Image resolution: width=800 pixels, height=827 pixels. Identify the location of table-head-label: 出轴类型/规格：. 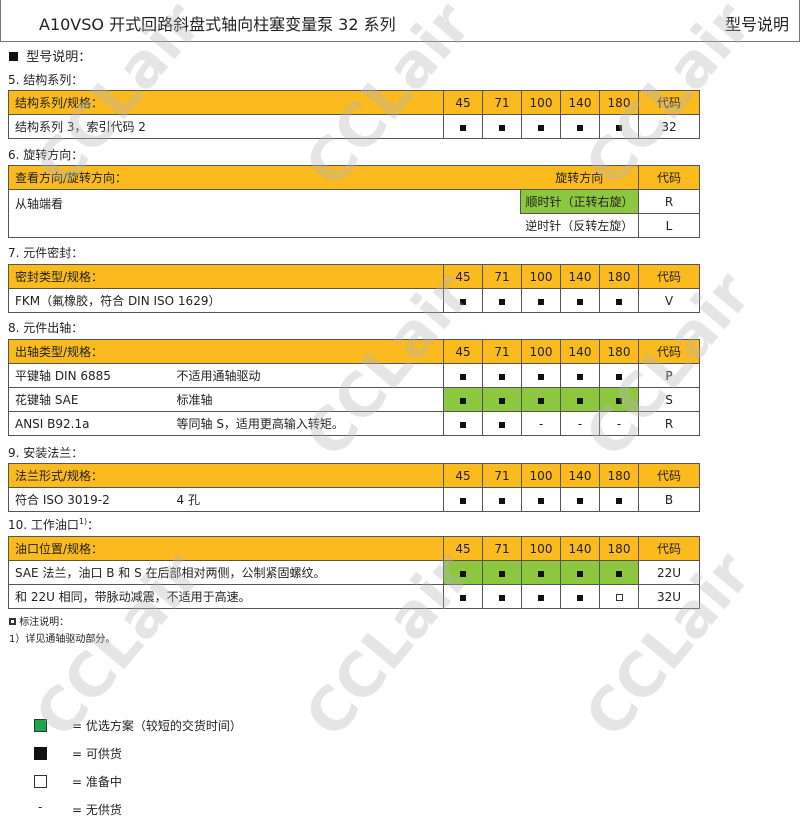
(226, 351).